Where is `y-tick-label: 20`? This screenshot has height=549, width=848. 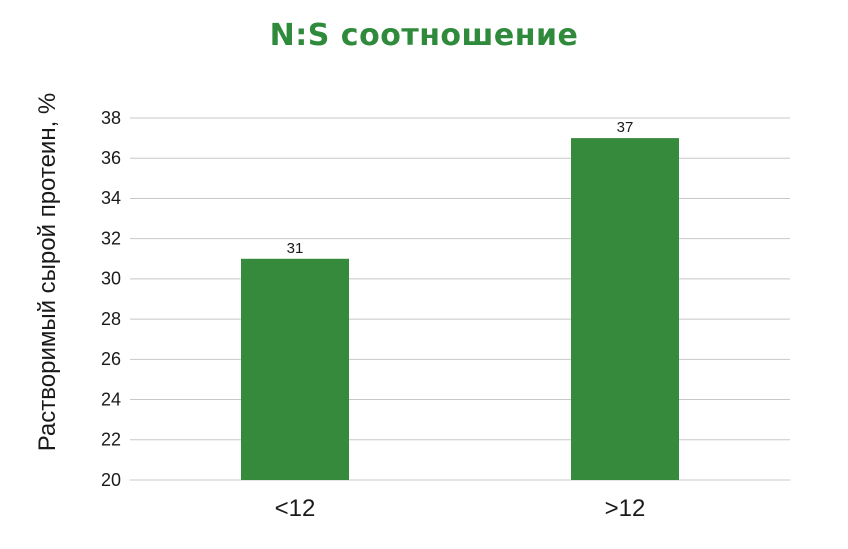 y-tick-label: 20 is located at coordinates (111, 480).